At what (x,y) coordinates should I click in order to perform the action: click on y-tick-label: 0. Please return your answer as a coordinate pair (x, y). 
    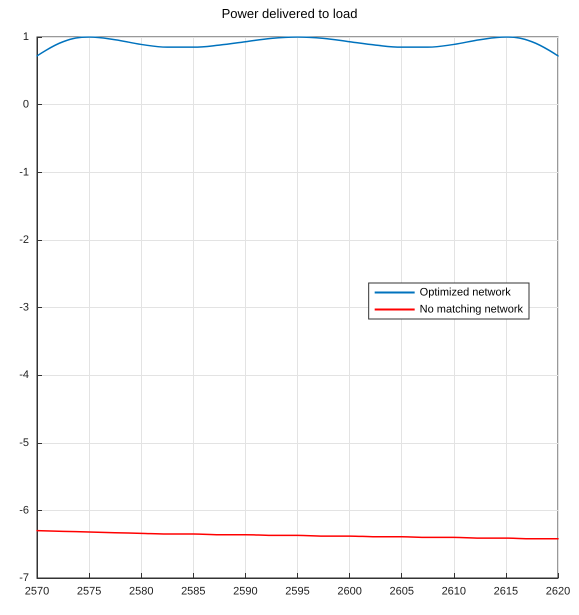
    Looking at the image, I should click on (25, 104).